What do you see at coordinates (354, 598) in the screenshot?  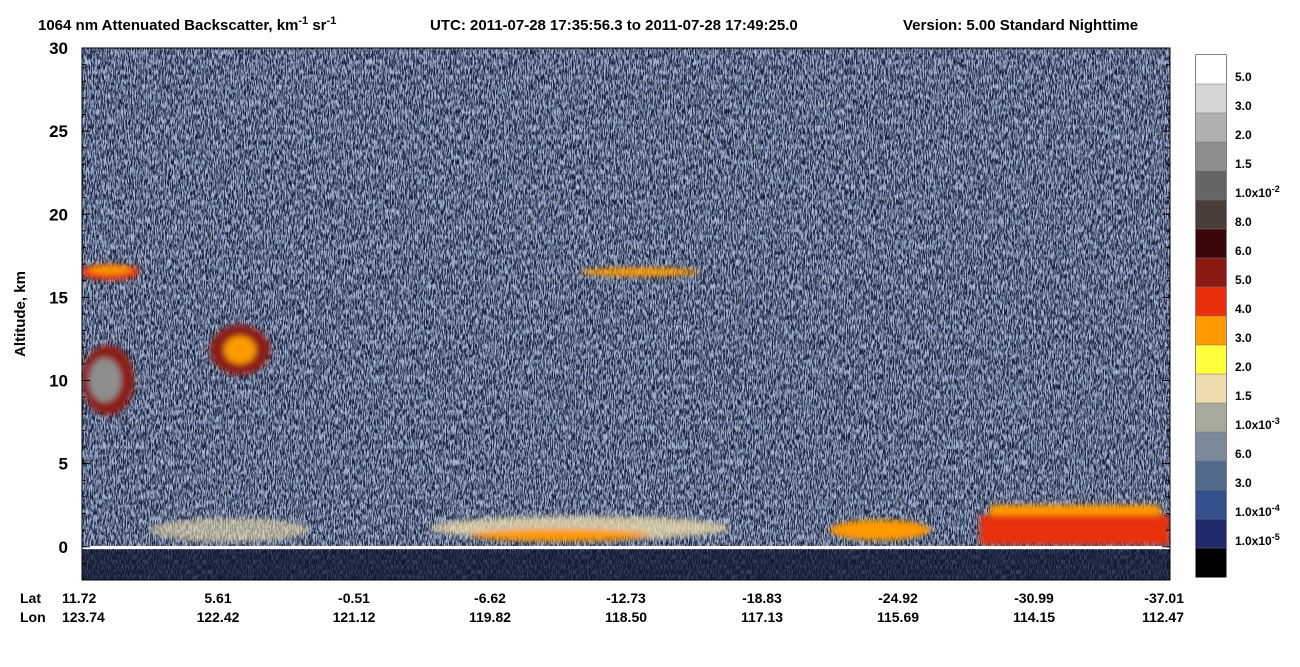 I see `x-tick-label: -0.51` at bounding box center [354, 598].